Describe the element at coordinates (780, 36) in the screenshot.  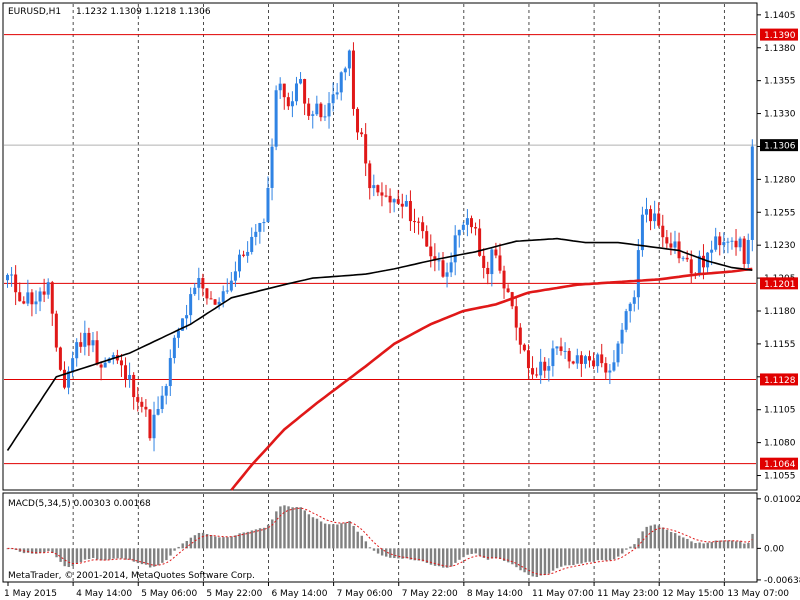
I see `level-tag-label: 1.1390` at that location.